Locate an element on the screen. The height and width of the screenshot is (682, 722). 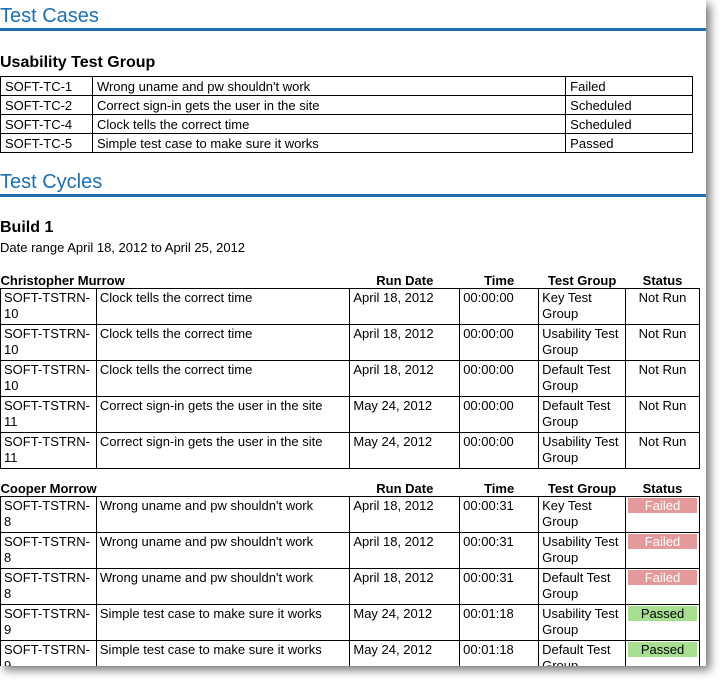
test-case-status: Failed is located at coordinates (629, 86).